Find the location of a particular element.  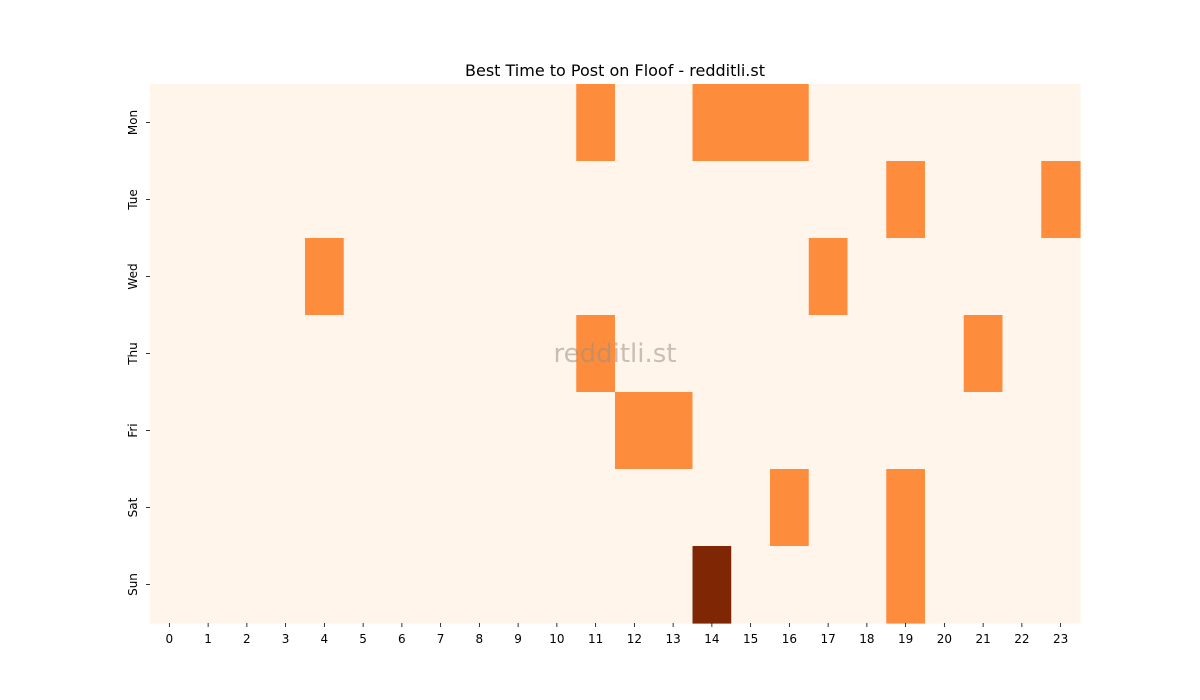

y-tick-label: Sat is located at coordinates (133, 507).